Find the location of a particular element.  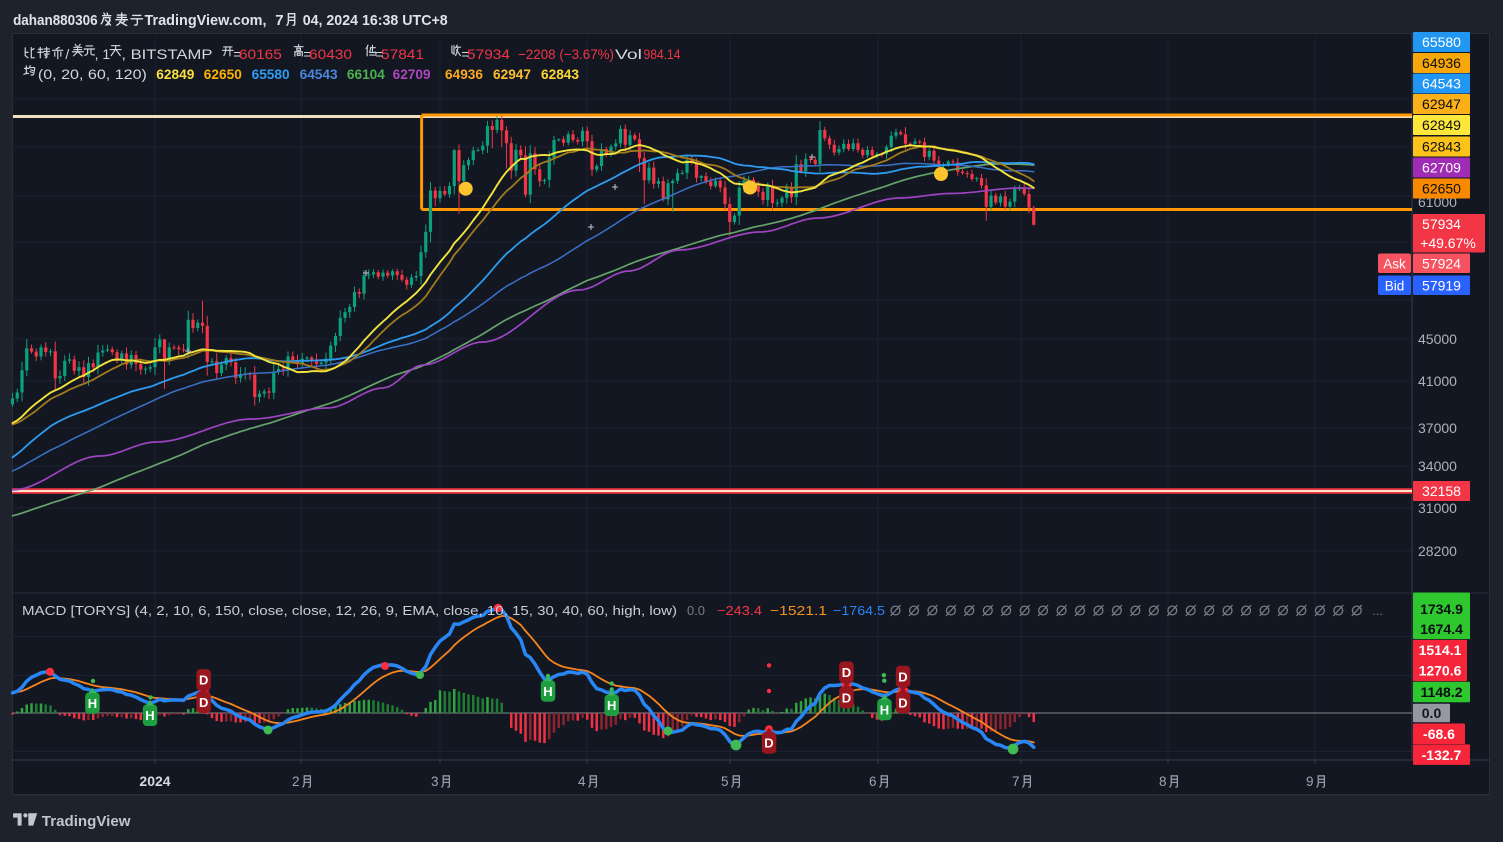

svg-text: 5 is located at coordinates (725, 781).